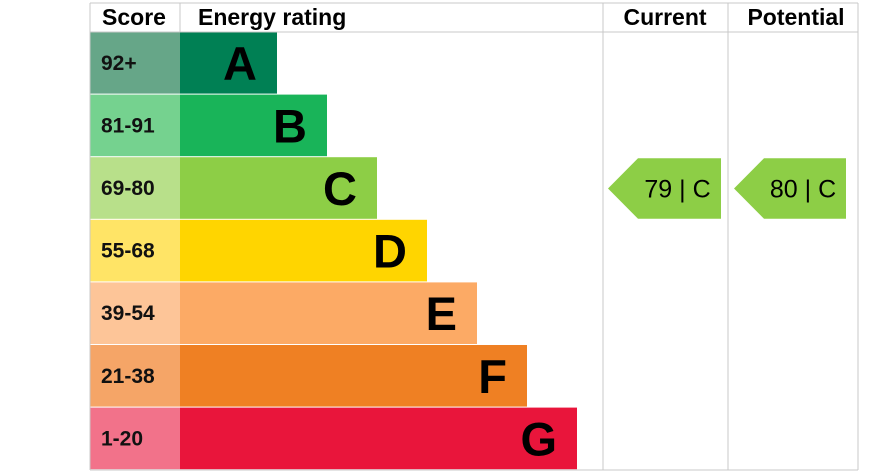  I want to click on band-letter: G, so click(538, 438).